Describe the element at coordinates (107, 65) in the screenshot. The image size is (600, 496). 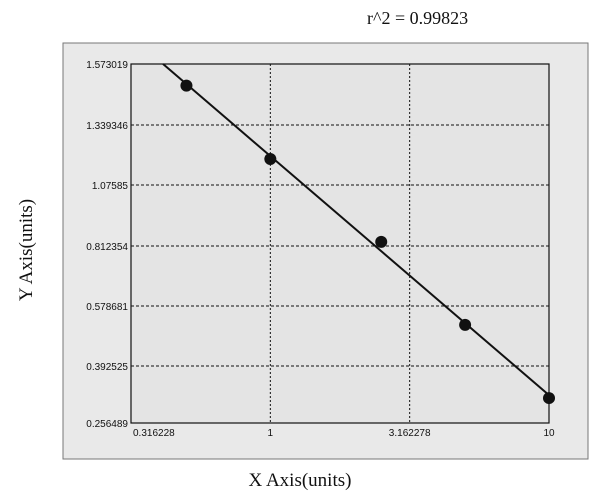
I see `y-tick-label: 1.573019` at that location.